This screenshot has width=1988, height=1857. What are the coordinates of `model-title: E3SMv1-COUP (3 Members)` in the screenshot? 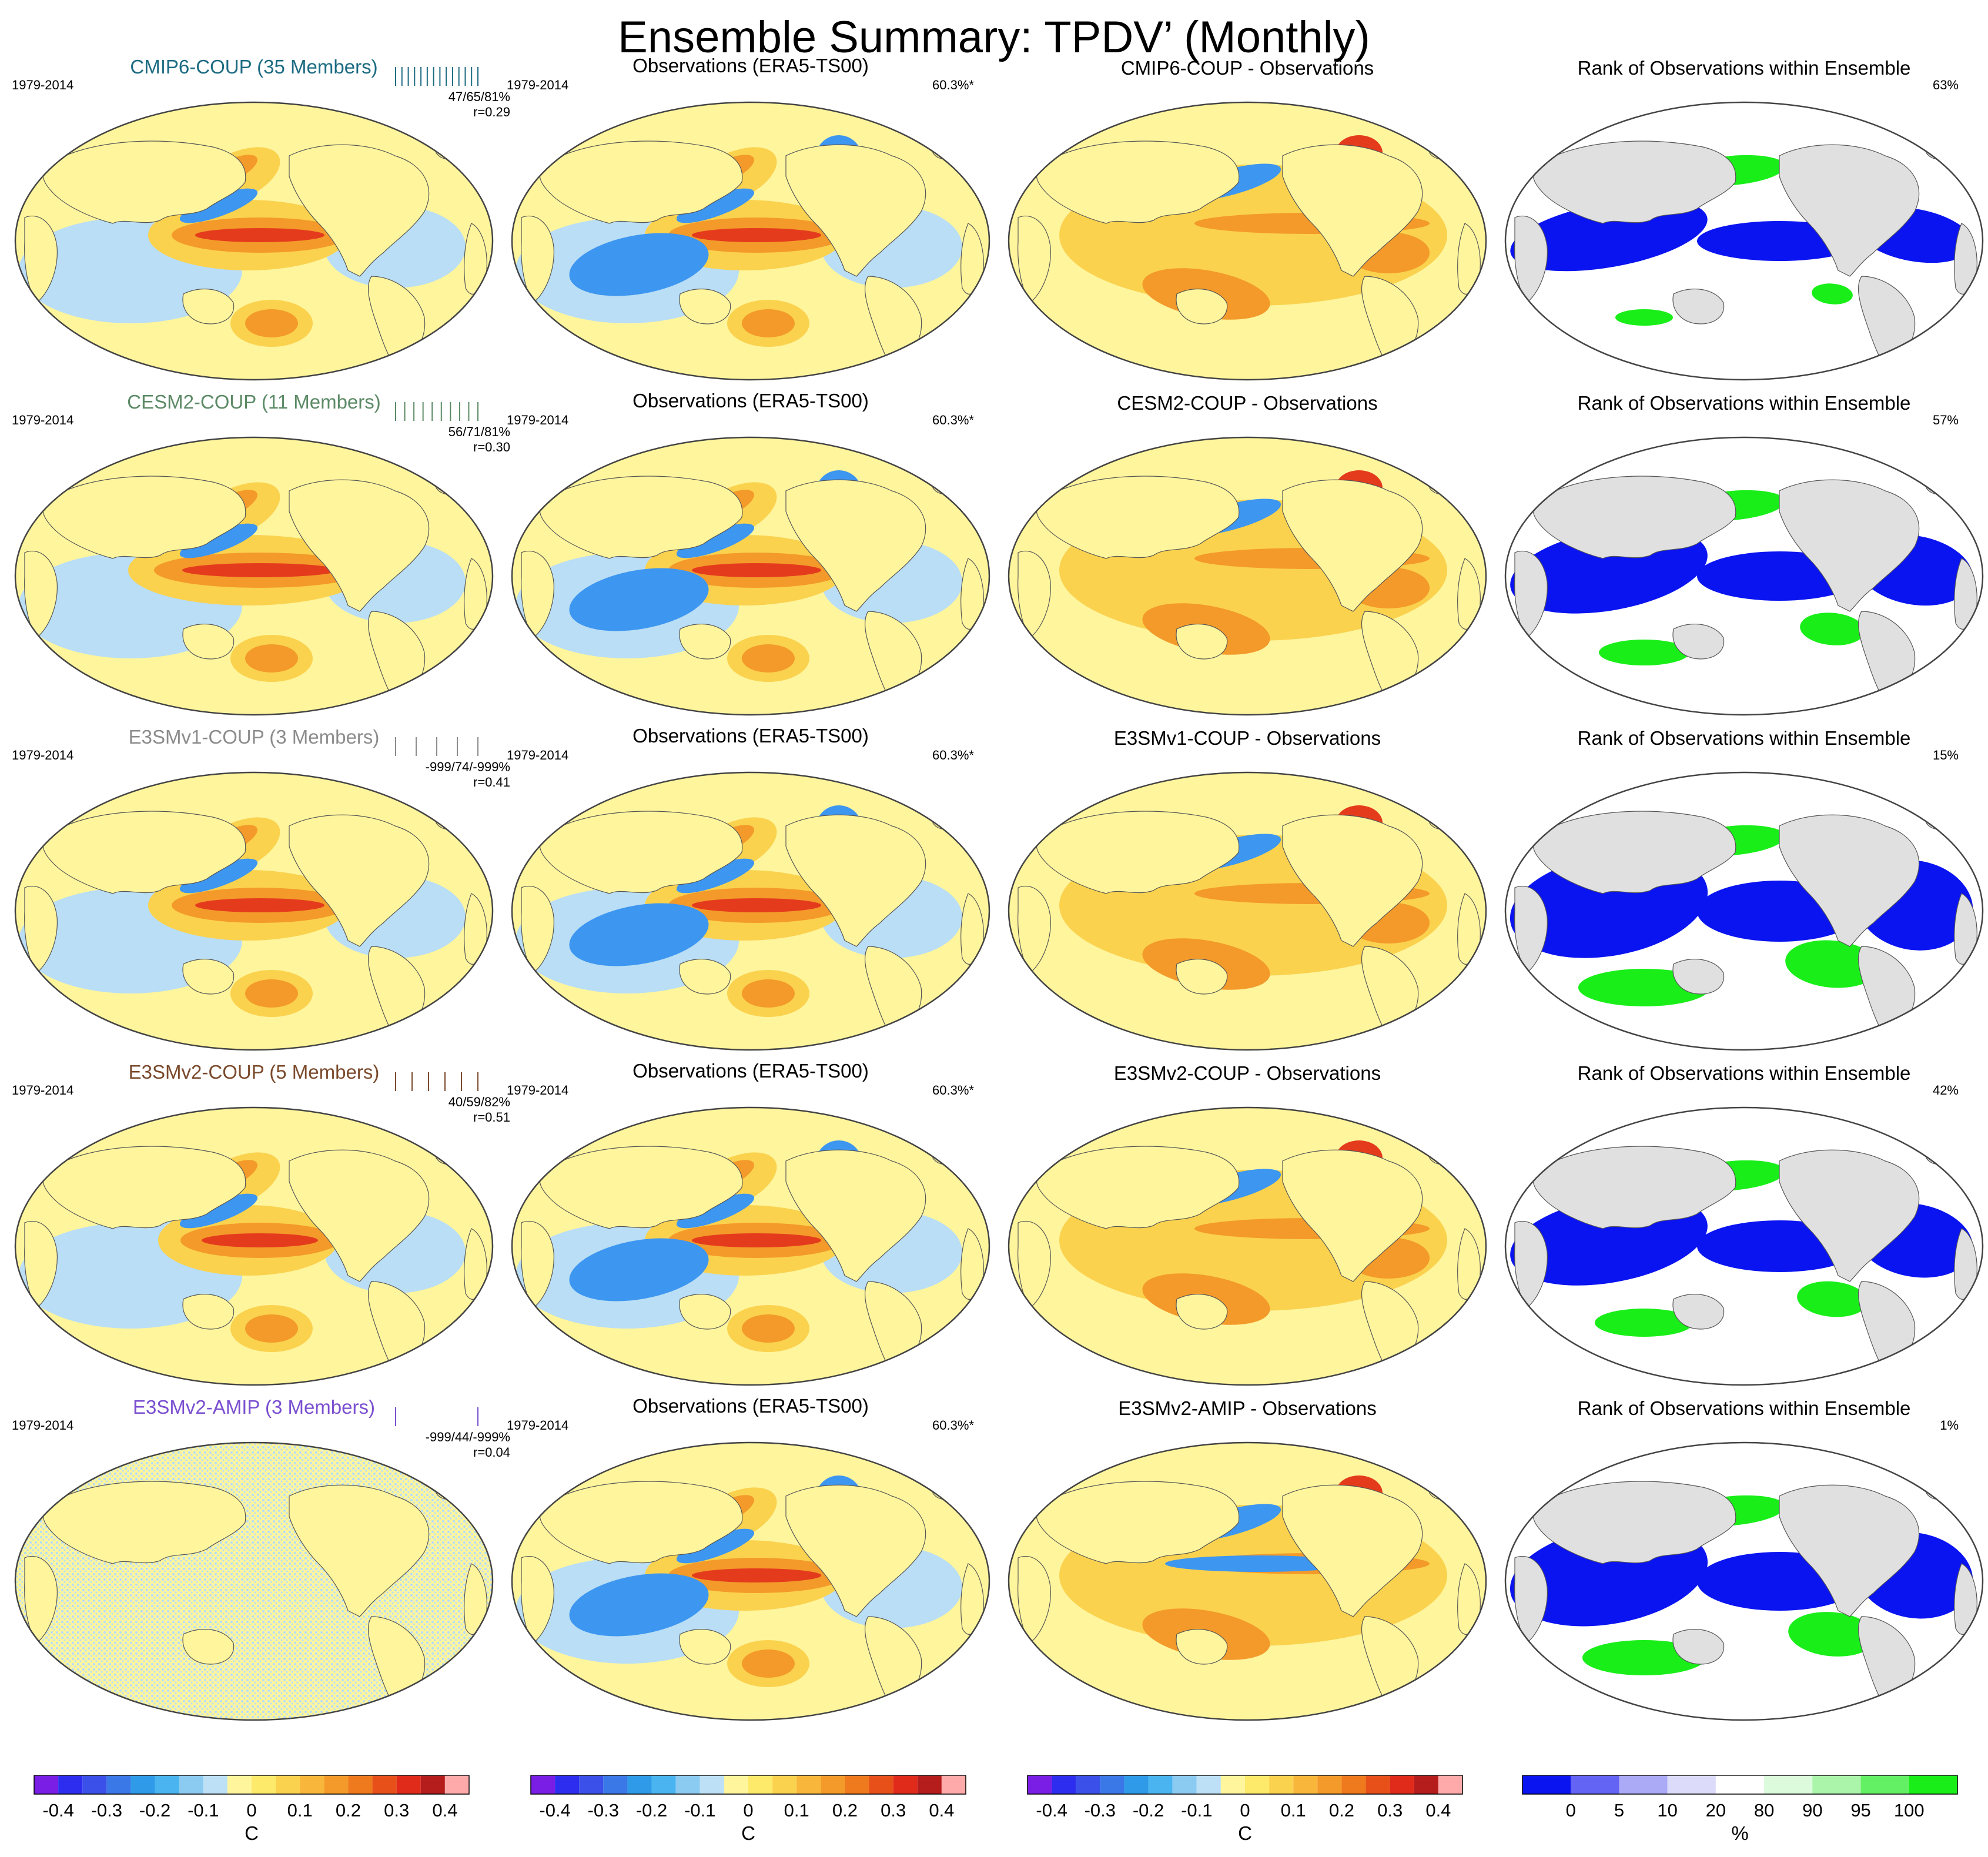 It's located at (254, 737).